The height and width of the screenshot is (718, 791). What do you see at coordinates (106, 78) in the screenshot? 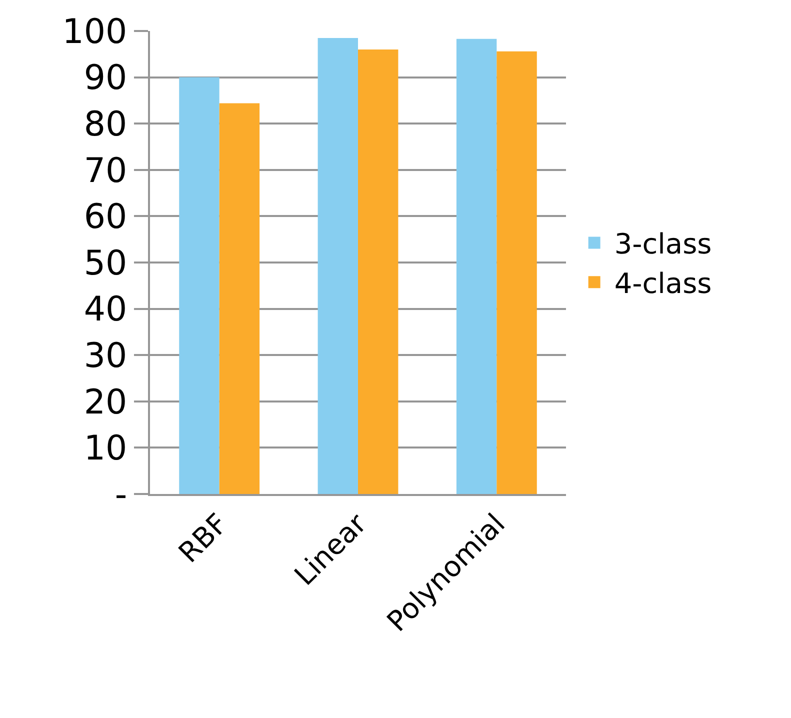
I see `y-tick-label: 90` at bounding box center [106, 78].